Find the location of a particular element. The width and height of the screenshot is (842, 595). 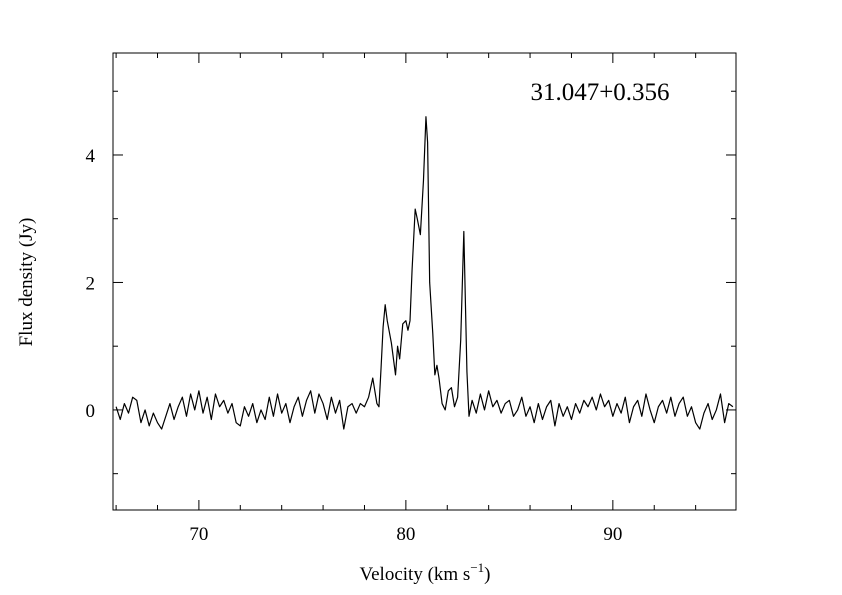

x-axis-label: Velocity (km s−1) is located at coordinates (425, 572).